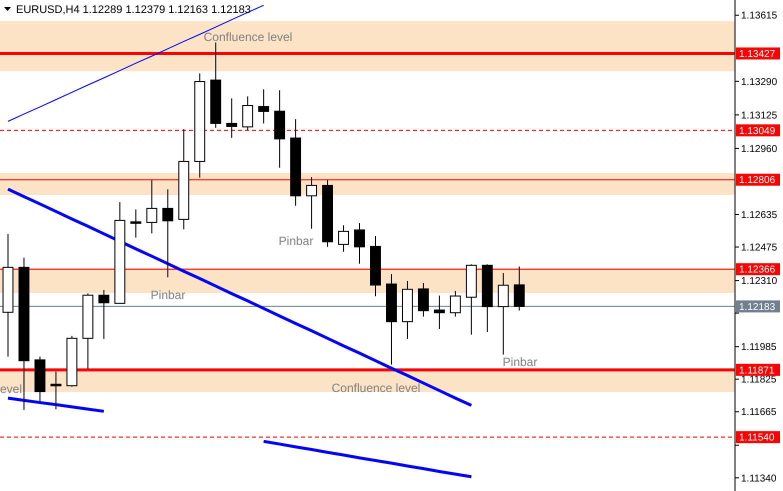 This screenshot has height=491, width=783. Describe the element at coordinates (759, 215) in the screenshot. I see `y-tick-label: 1.12635` at that location.